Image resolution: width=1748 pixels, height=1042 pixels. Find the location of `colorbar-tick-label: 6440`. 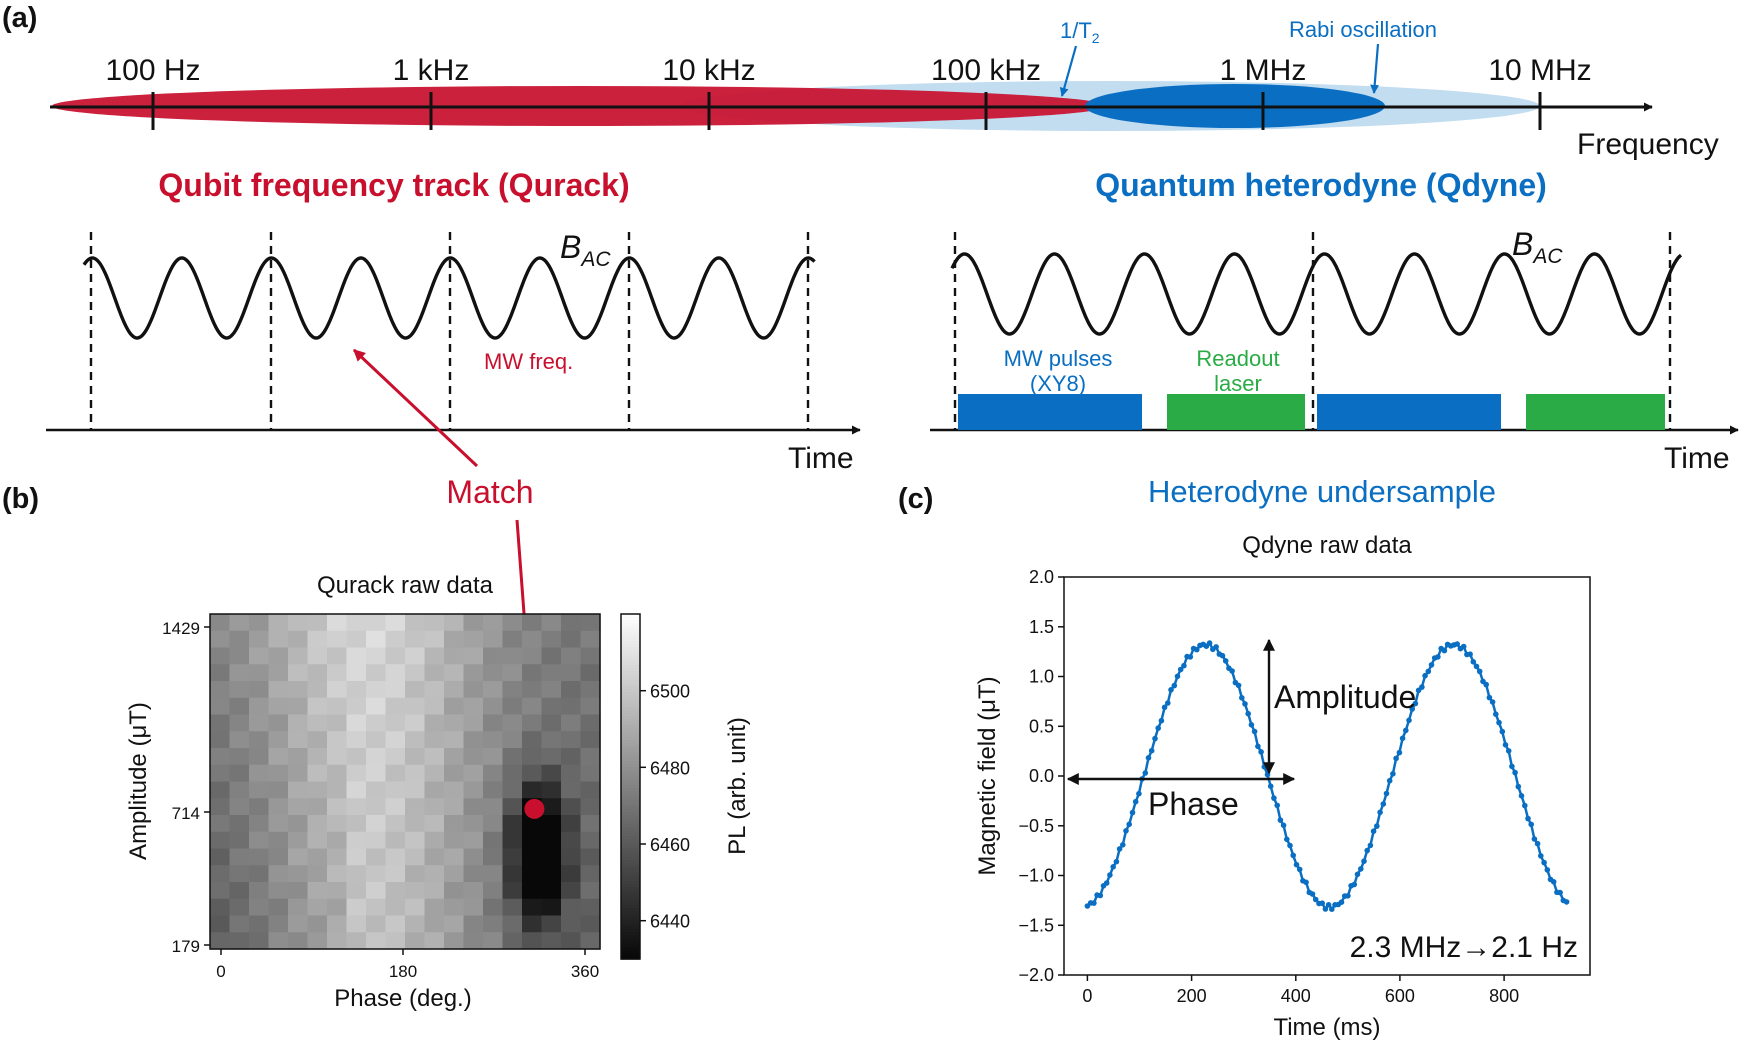

colorbar-tick-label: 6440 is located at coordinates (670, 922).